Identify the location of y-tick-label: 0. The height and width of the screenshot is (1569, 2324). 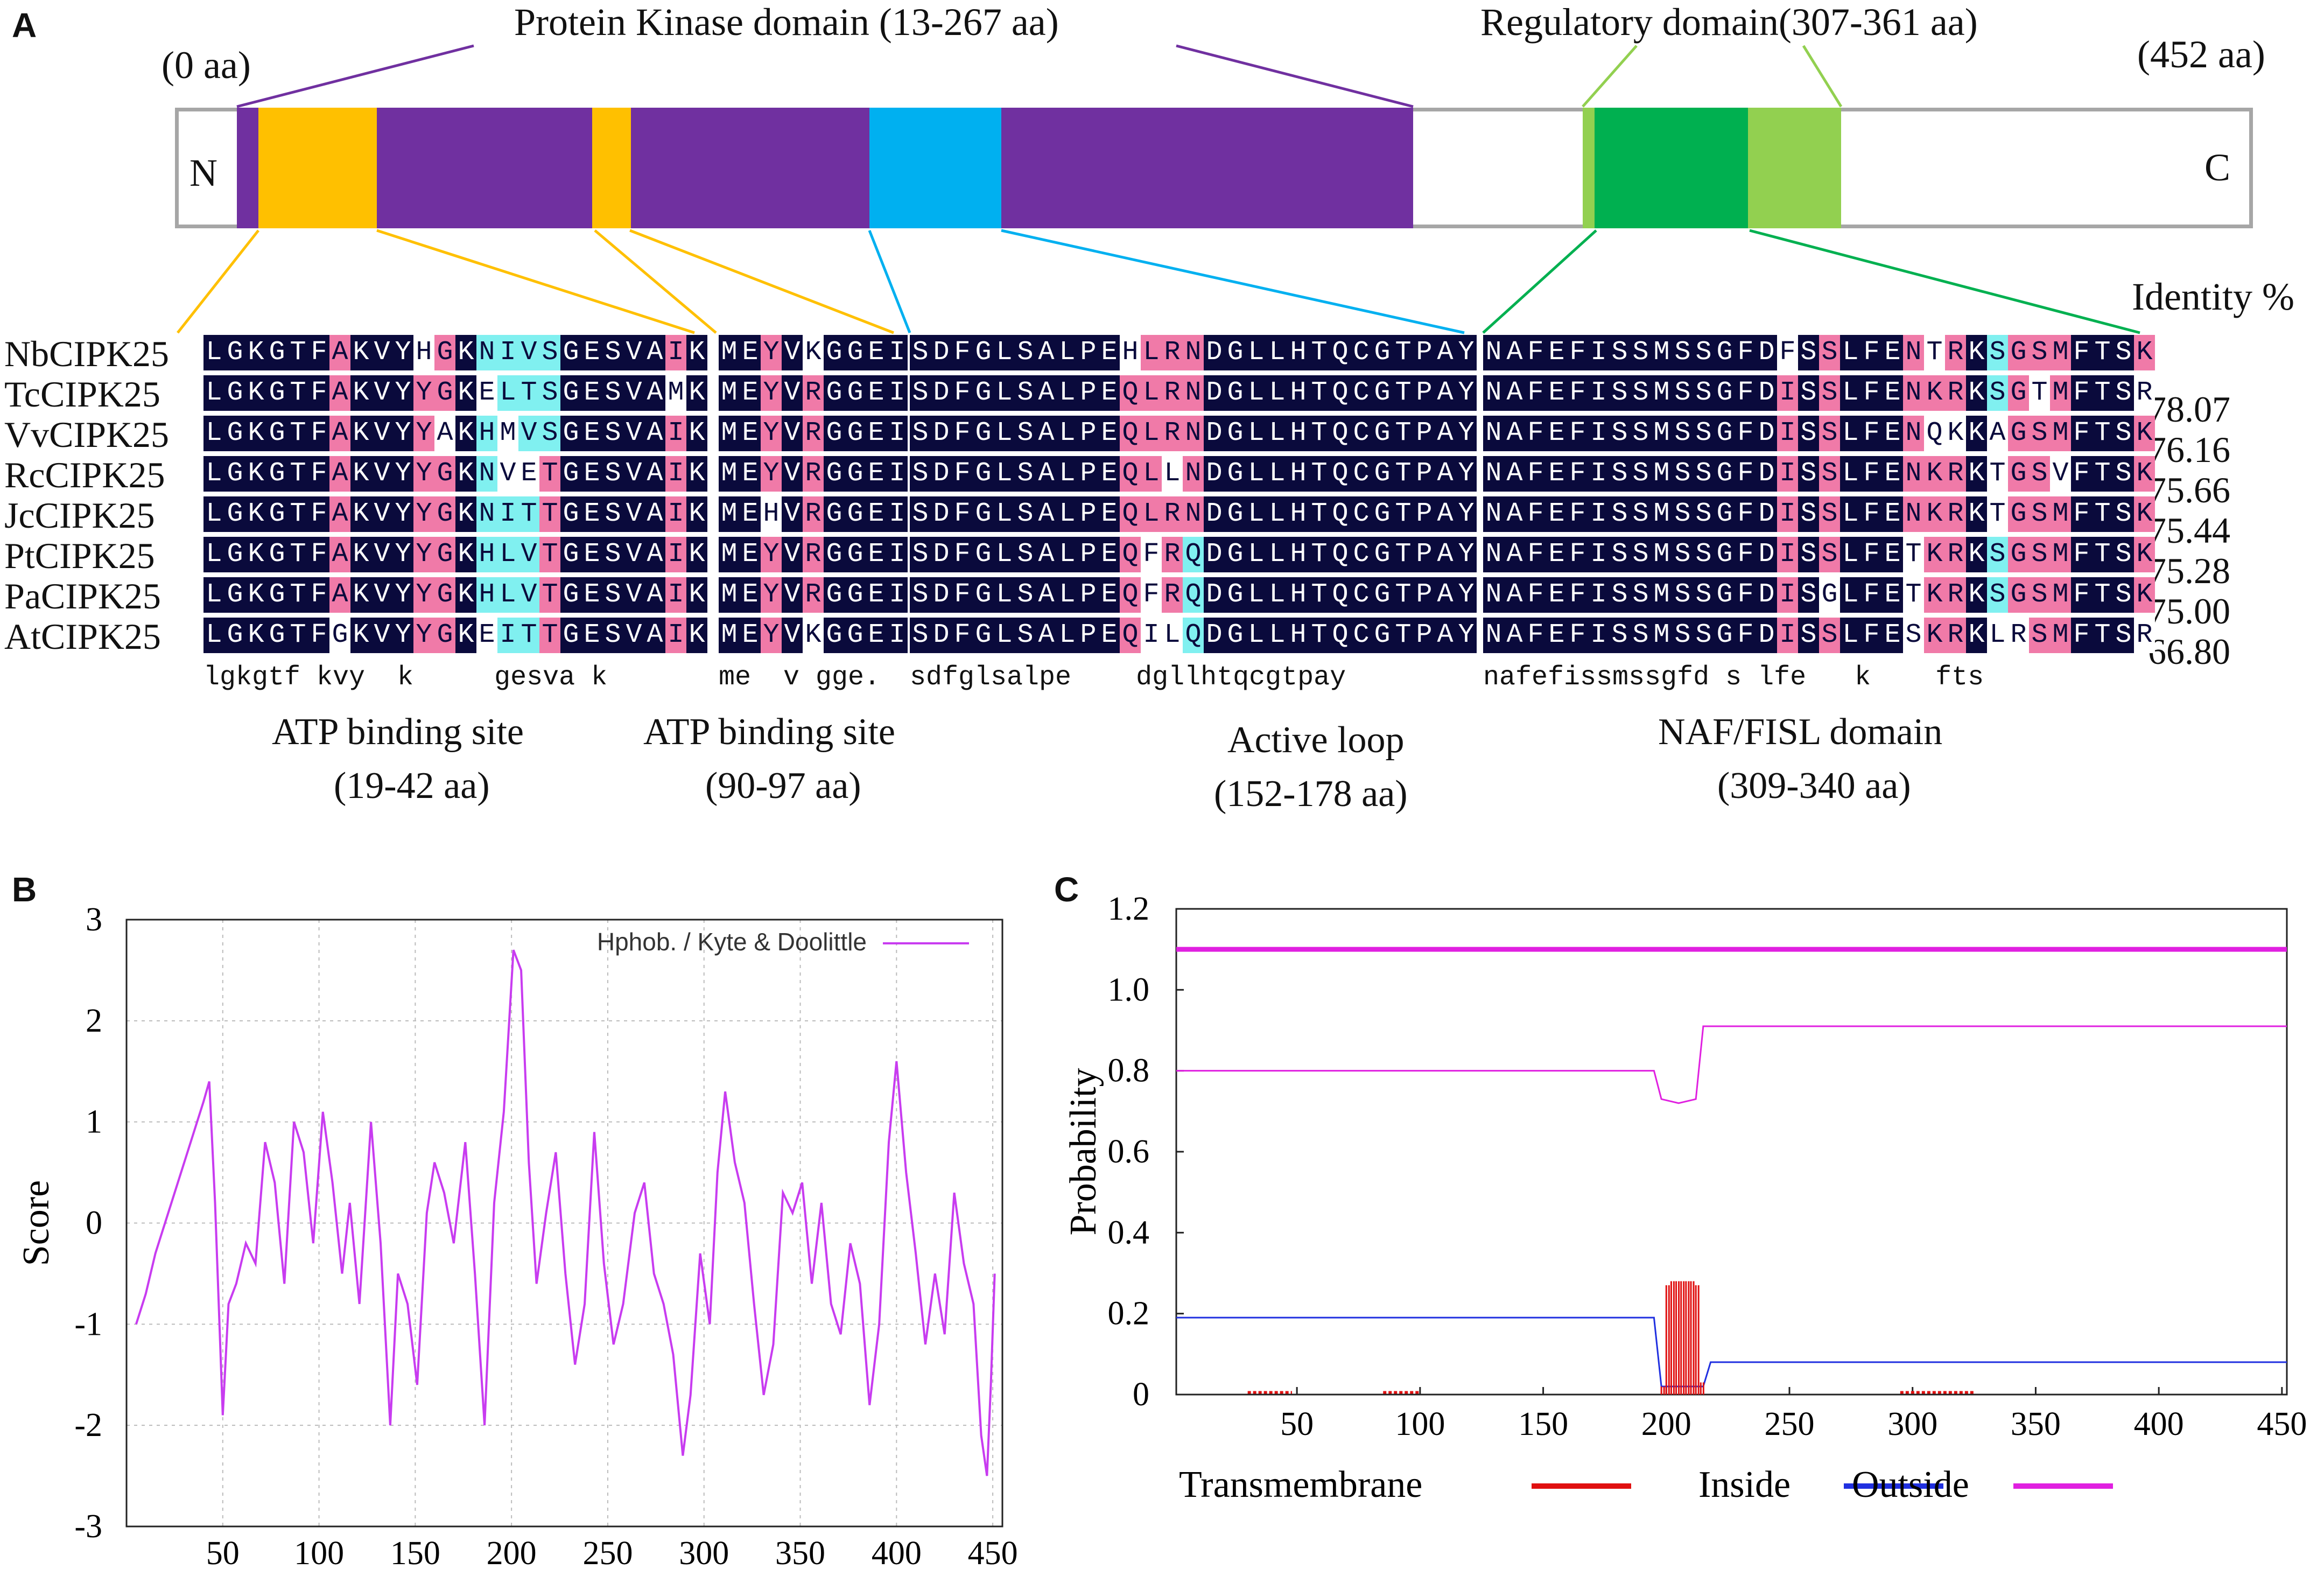
(1141, 1394).